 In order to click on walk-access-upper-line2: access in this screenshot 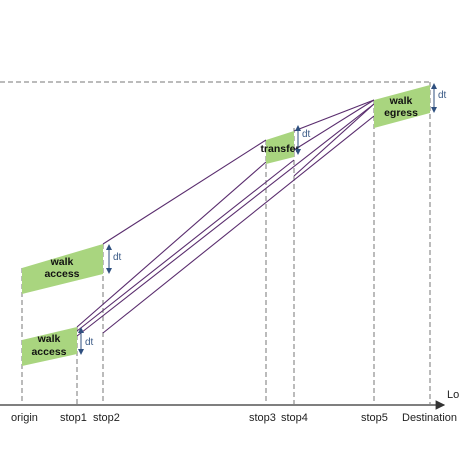, I will do `click(61, 274)`.